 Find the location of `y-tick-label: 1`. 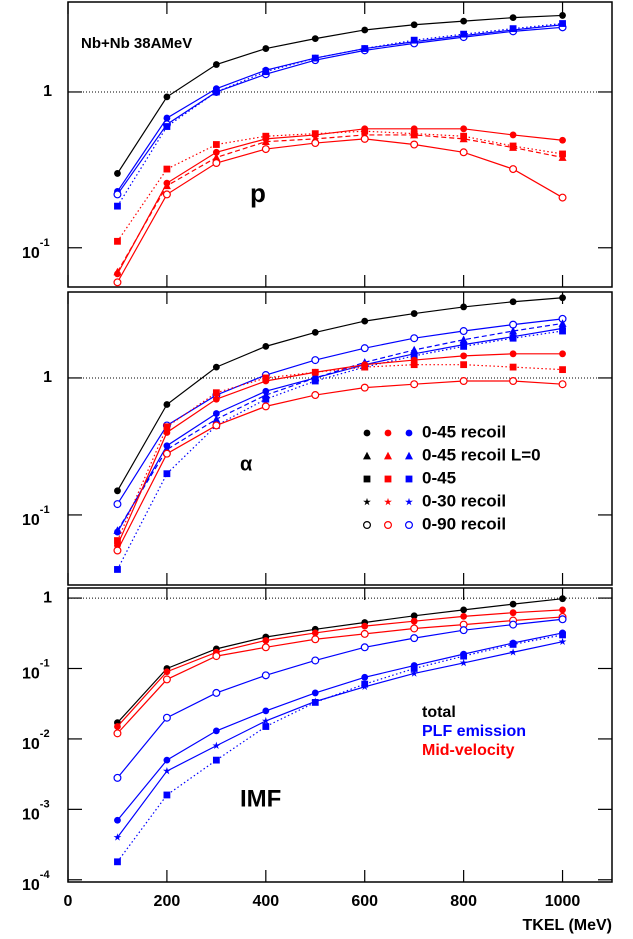

y-tick-label: 1 is located at coordinates (47, 377).